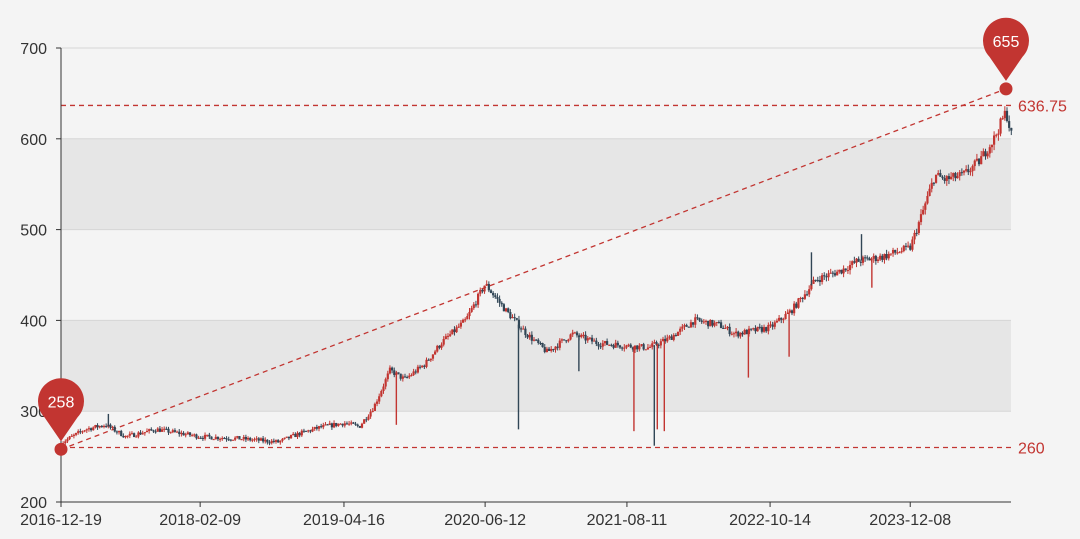 This screenshot has width=1080, height=539. I want to click on markpoint-0: 258, so click(60, 417).